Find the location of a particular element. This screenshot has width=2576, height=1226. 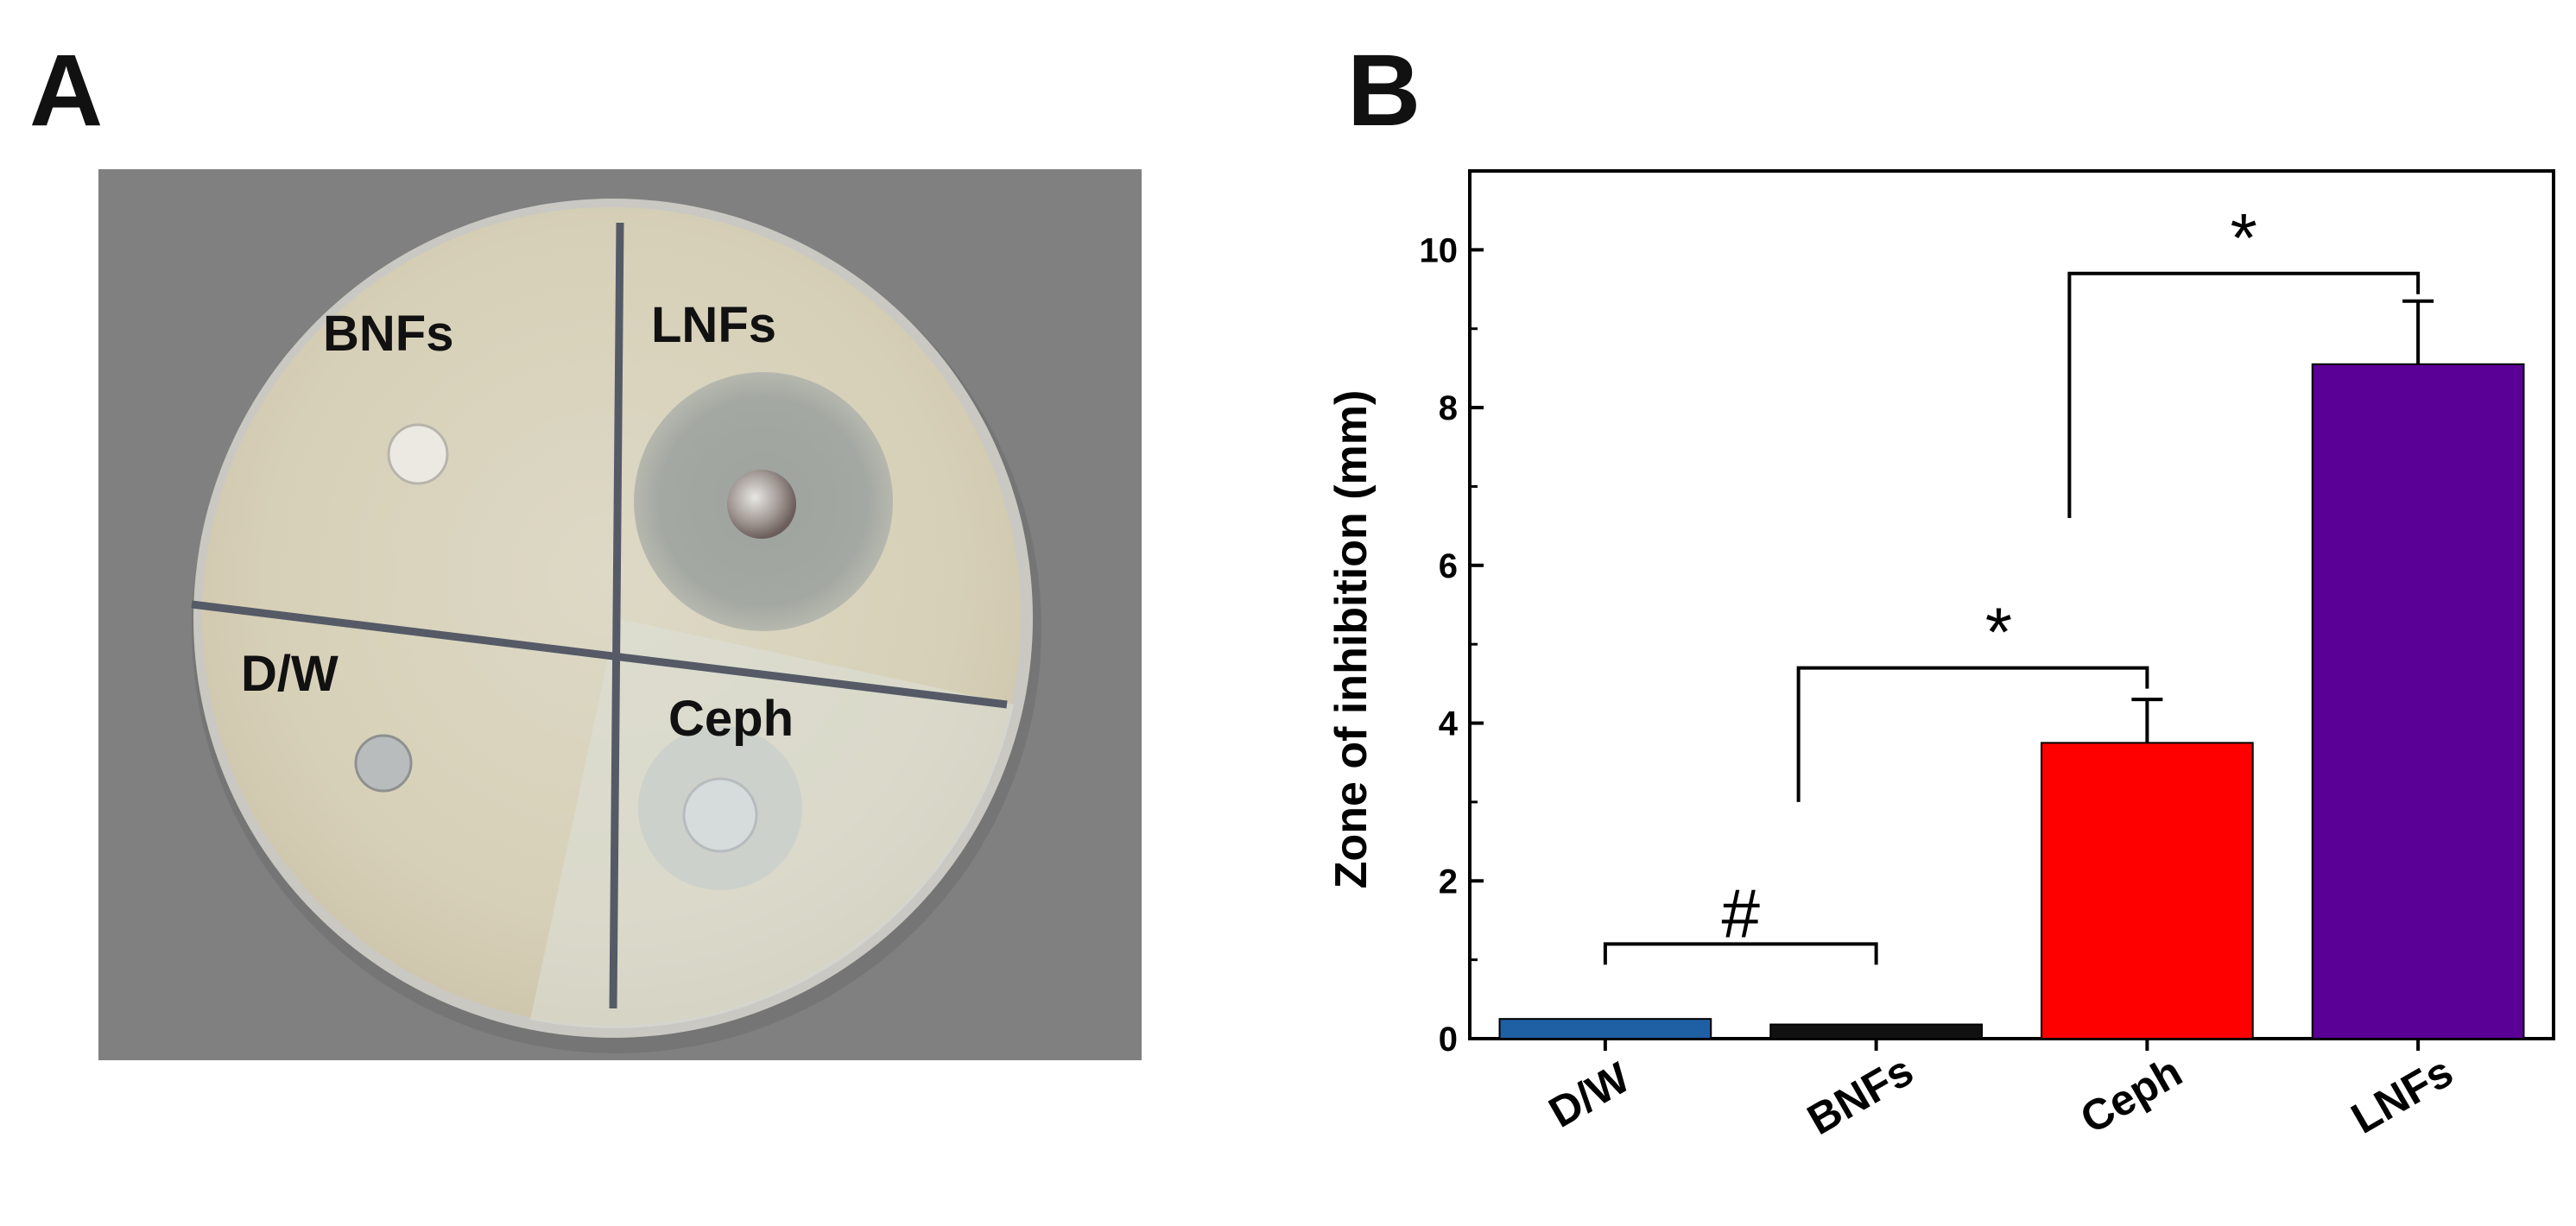

panel-a-letter: A is located at coordinates (66, 91).